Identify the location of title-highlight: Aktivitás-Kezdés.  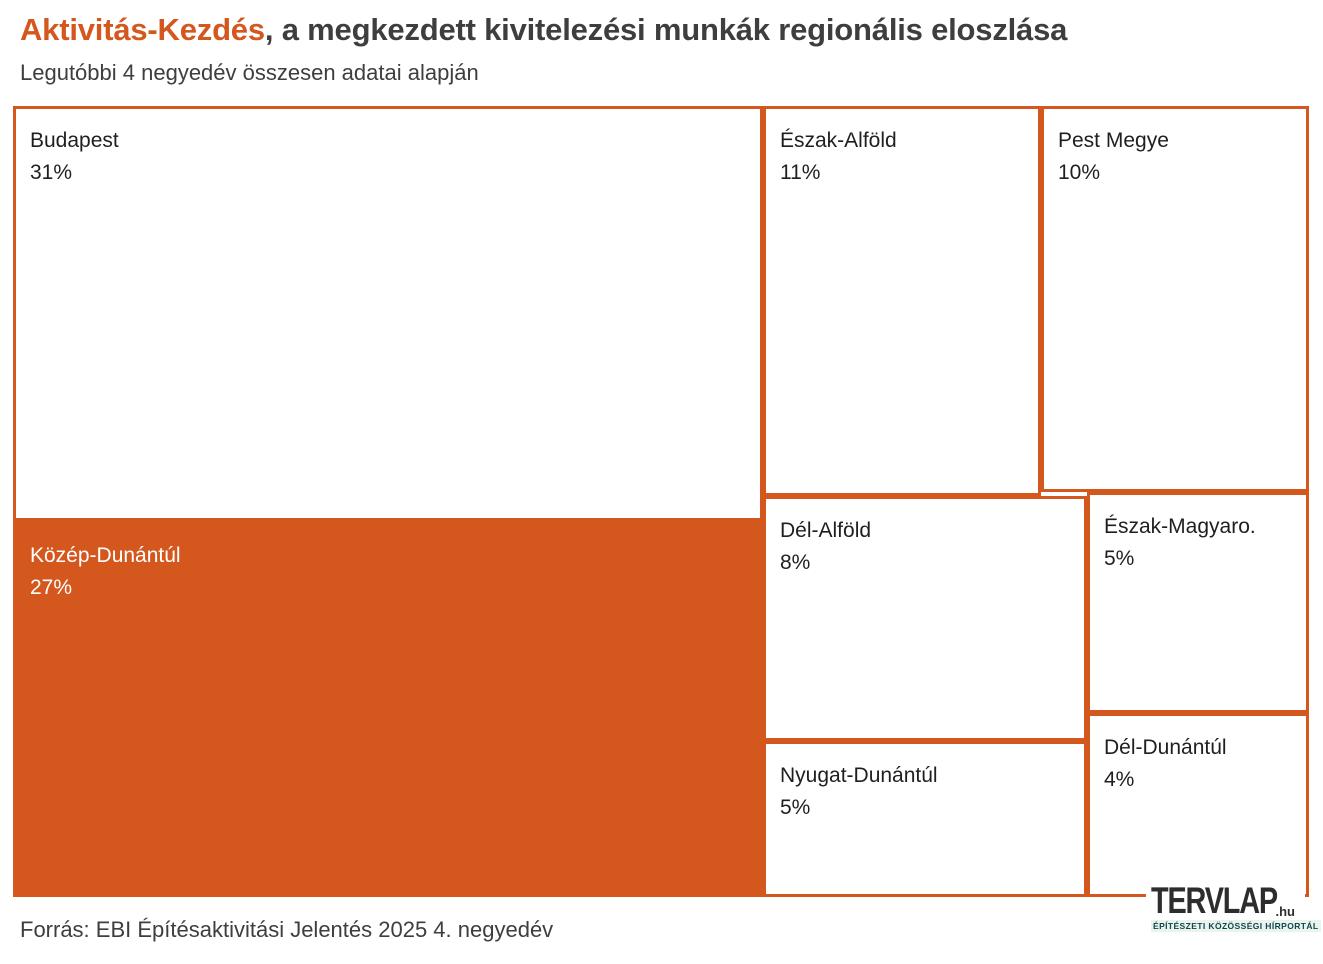
(142, 29).